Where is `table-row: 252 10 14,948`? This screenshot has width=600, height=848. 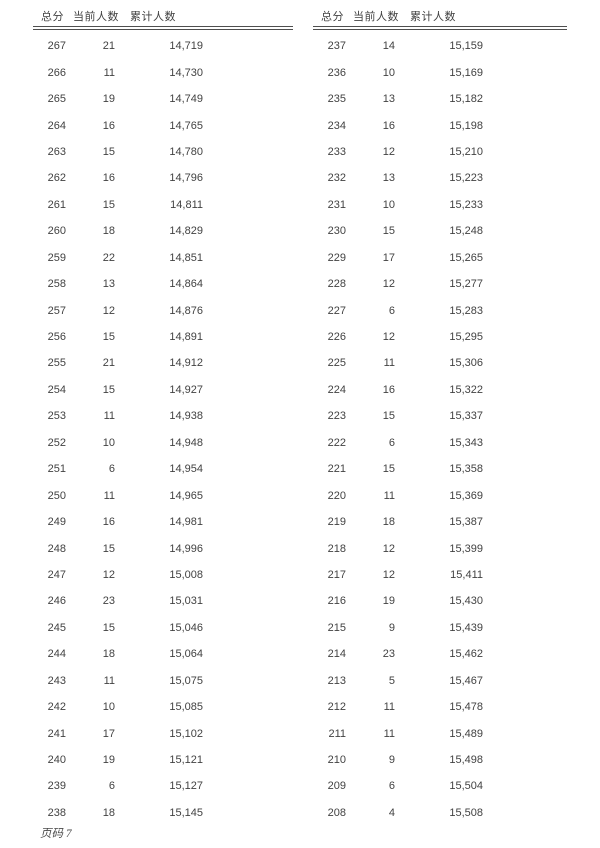
table-row: 252 10 14,948 is located at coordinates (163, 443).